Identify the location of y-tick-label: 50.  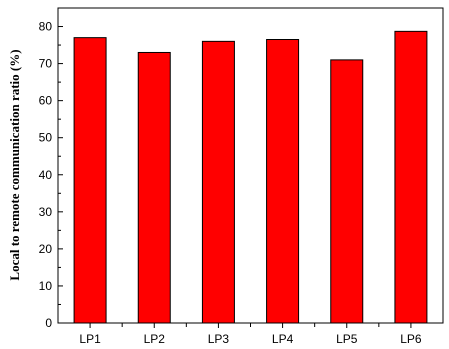
(46, 138).